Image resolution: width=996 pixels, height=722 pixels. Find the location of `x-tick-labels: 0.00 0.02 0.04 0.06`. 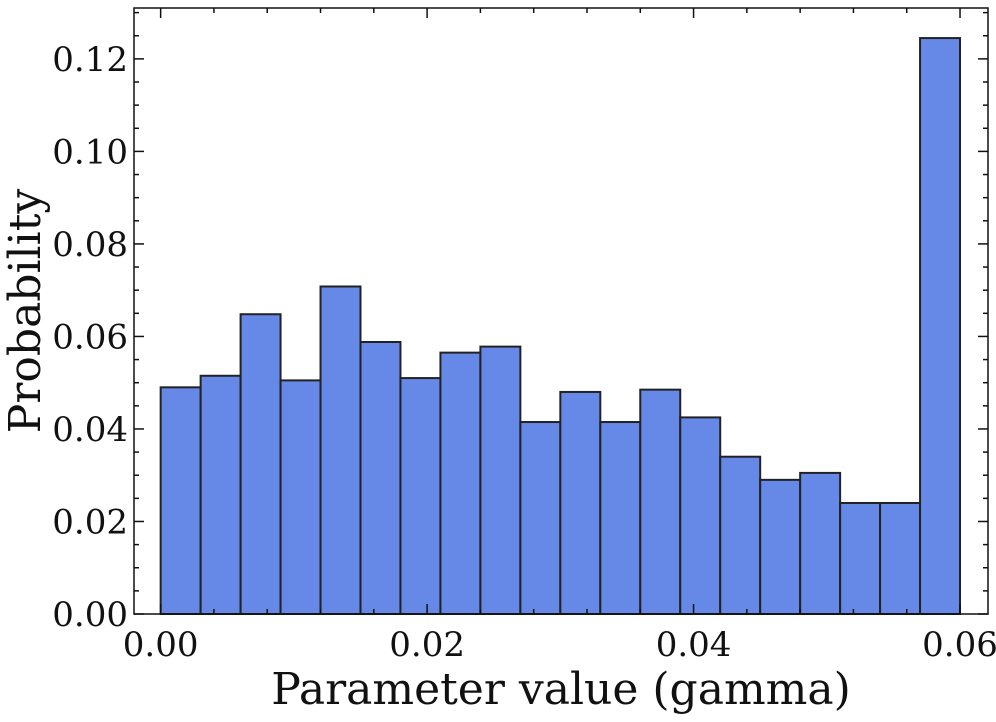

x-tick-labels: 0.00 0.02 0.04 0.06 is located at coordinates (559, 645).